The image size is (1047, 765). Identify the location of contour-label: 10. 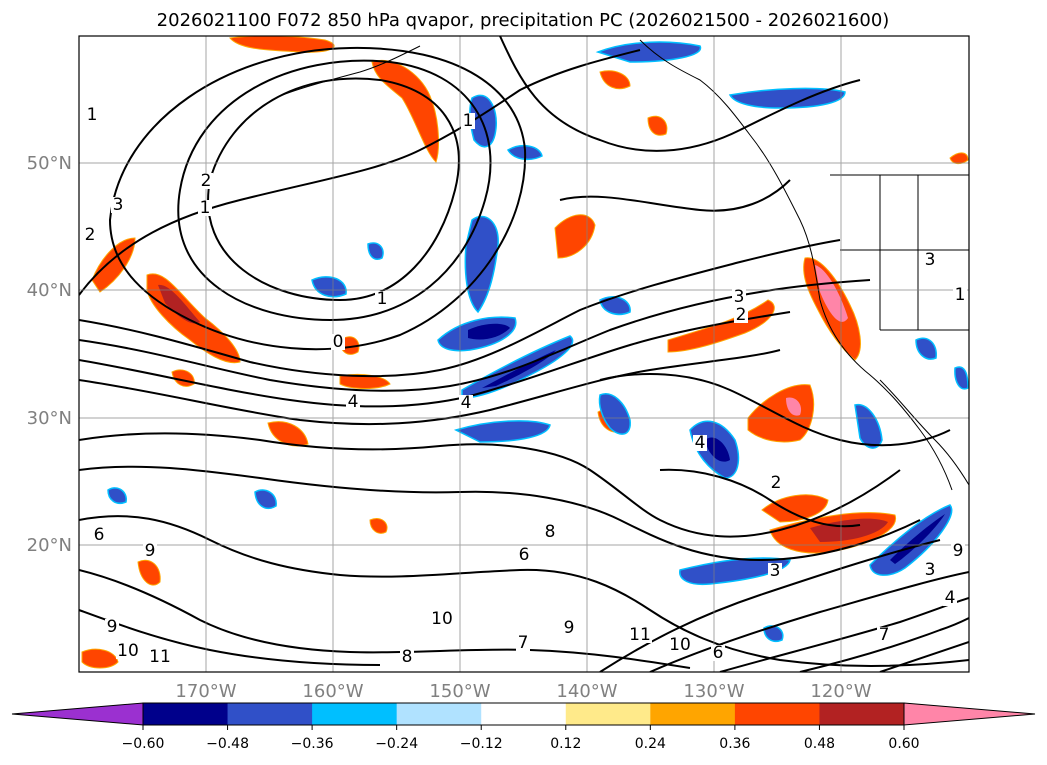
(128, 651).